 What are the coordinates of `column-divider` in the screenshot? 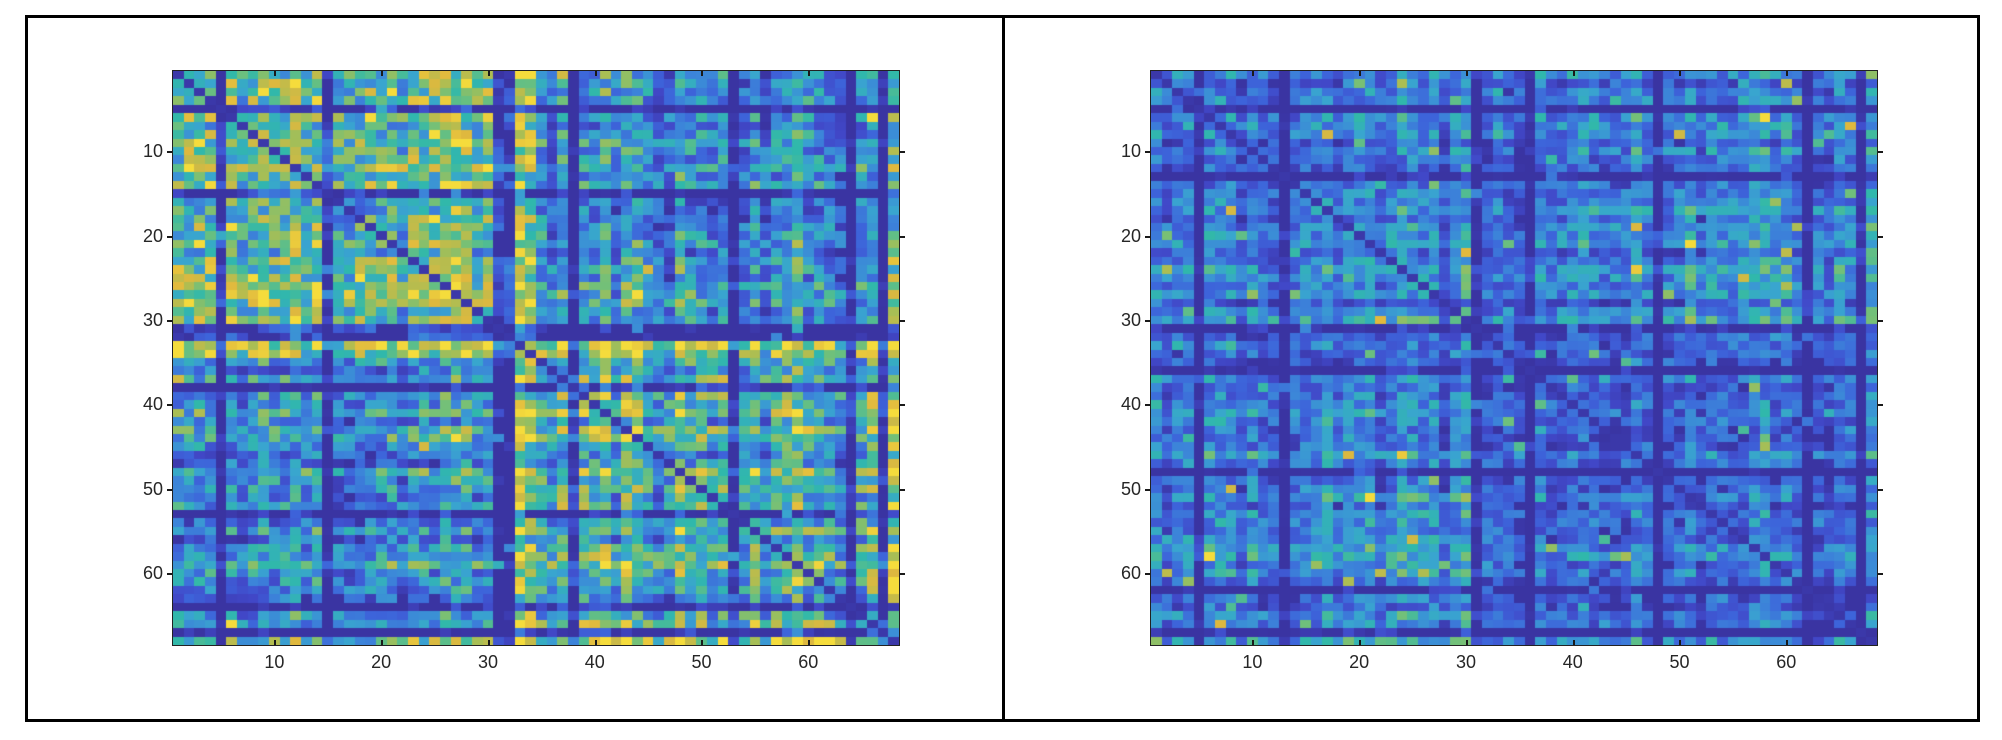 It's located at (1003, 368).